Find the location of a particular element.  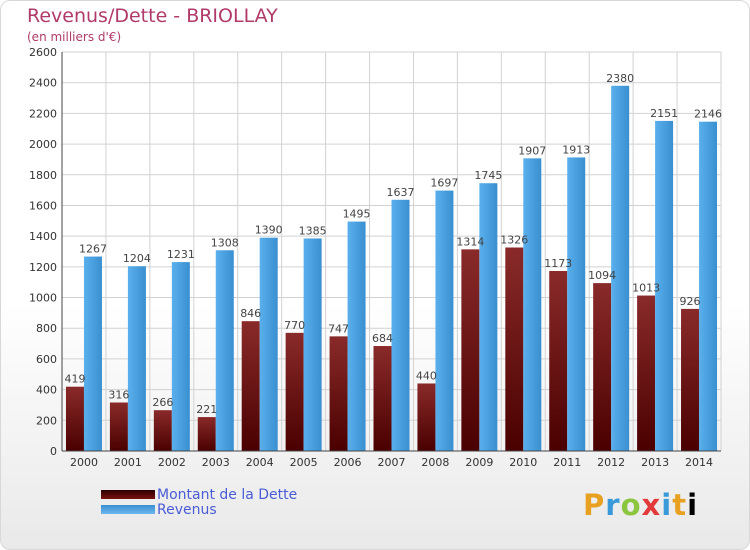

data-label: 1173 is located at coordinates (558, 263).